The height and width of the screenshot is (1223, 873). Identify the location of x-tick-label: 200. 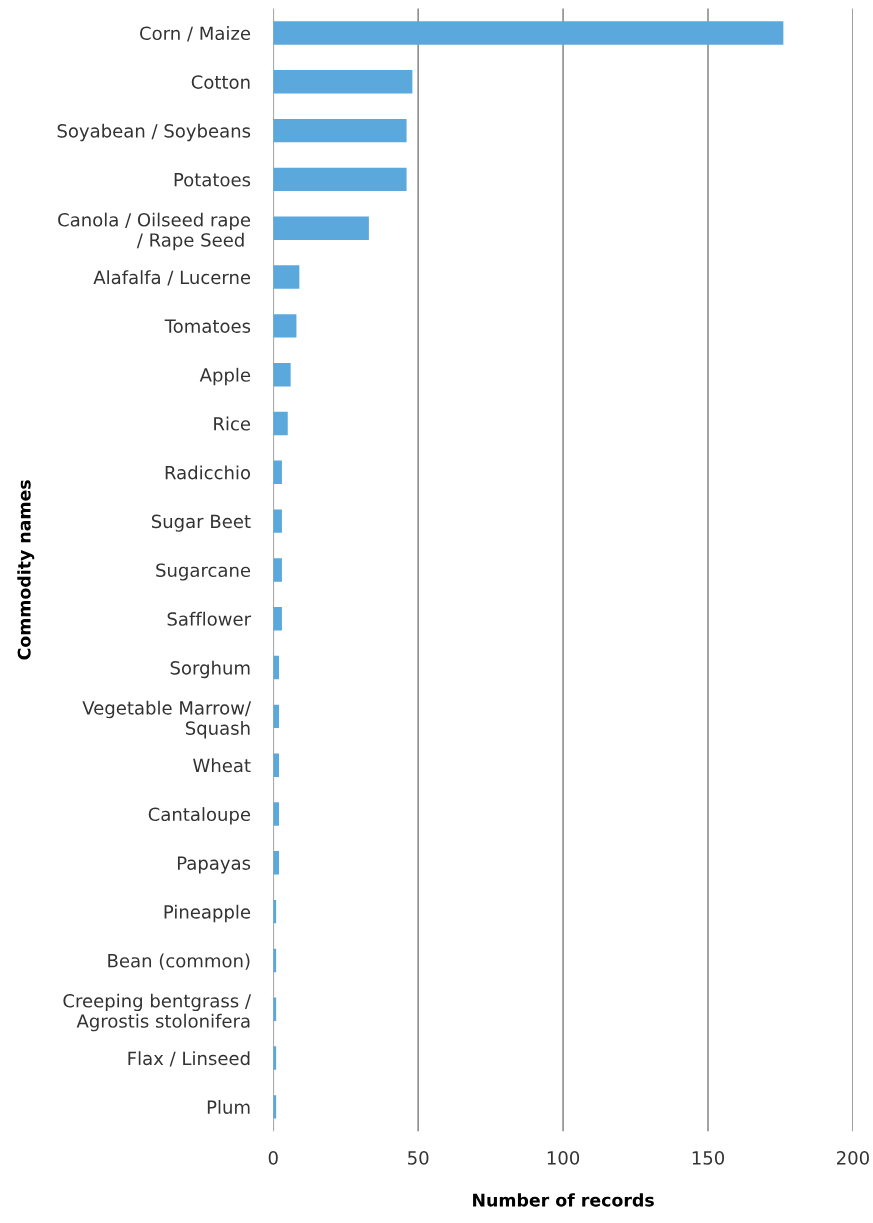
(853, 1158).